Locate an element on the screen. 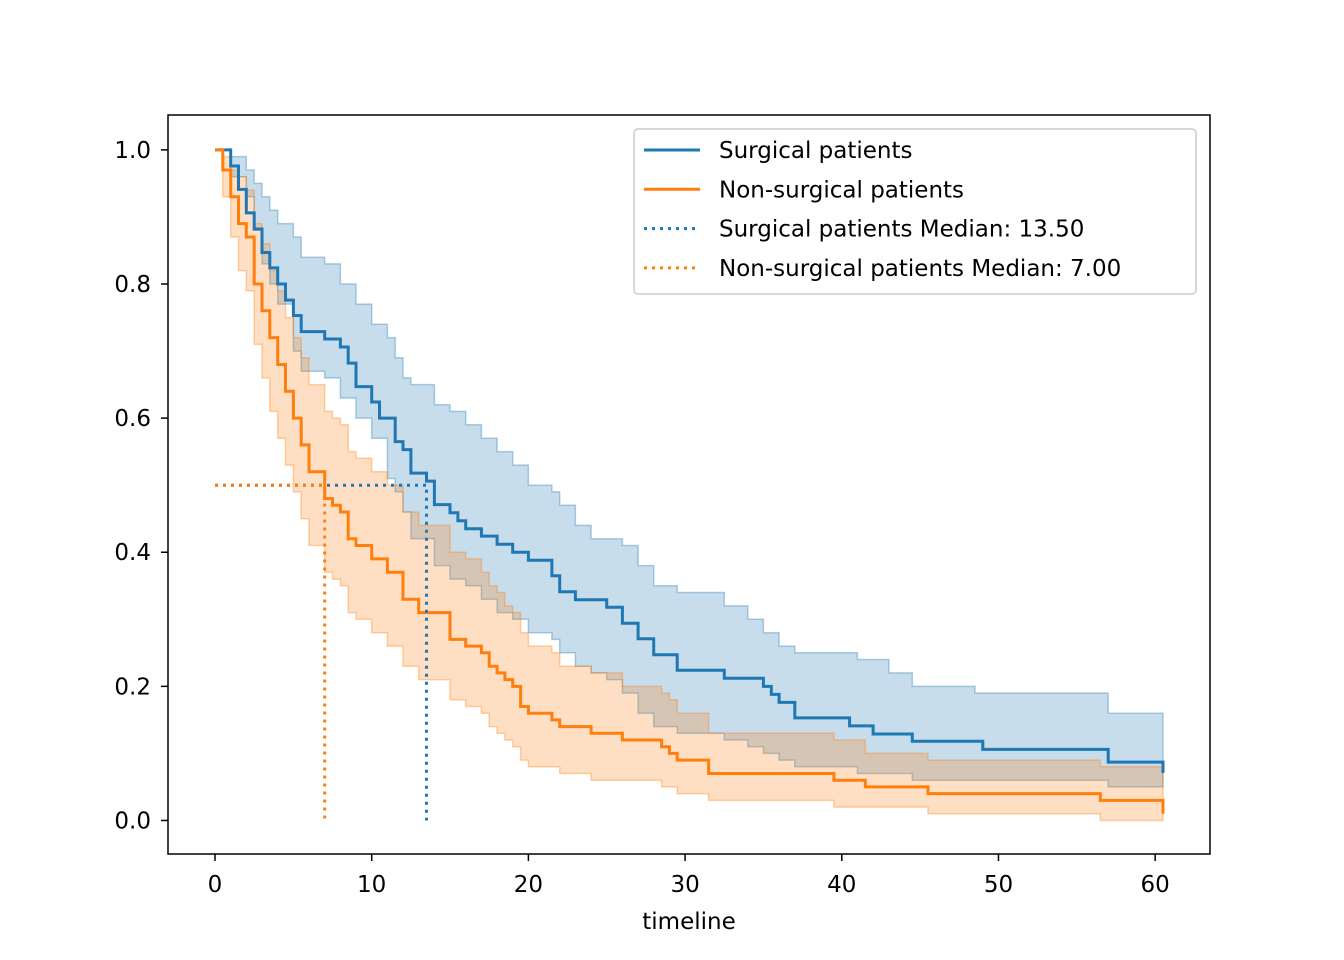 The image size is (1344, 960). legend-label: Surgical patients Median: 13.50 is located at coordinates (901, 230).